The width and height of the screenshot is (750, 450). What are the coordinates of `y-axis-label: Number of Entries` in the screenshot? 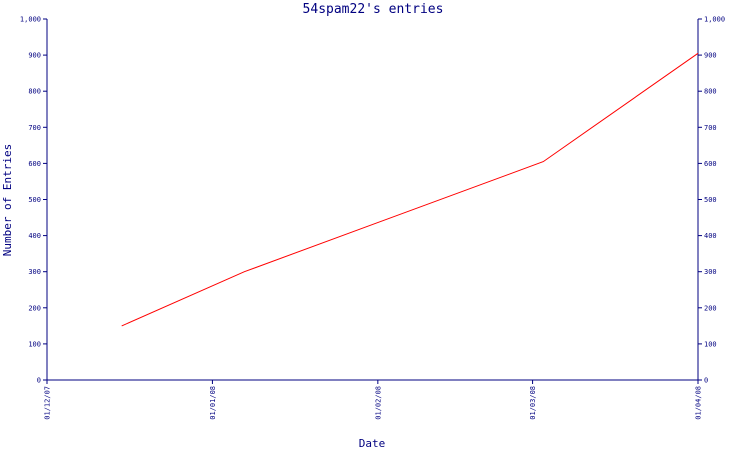 It's located at (7, 200).